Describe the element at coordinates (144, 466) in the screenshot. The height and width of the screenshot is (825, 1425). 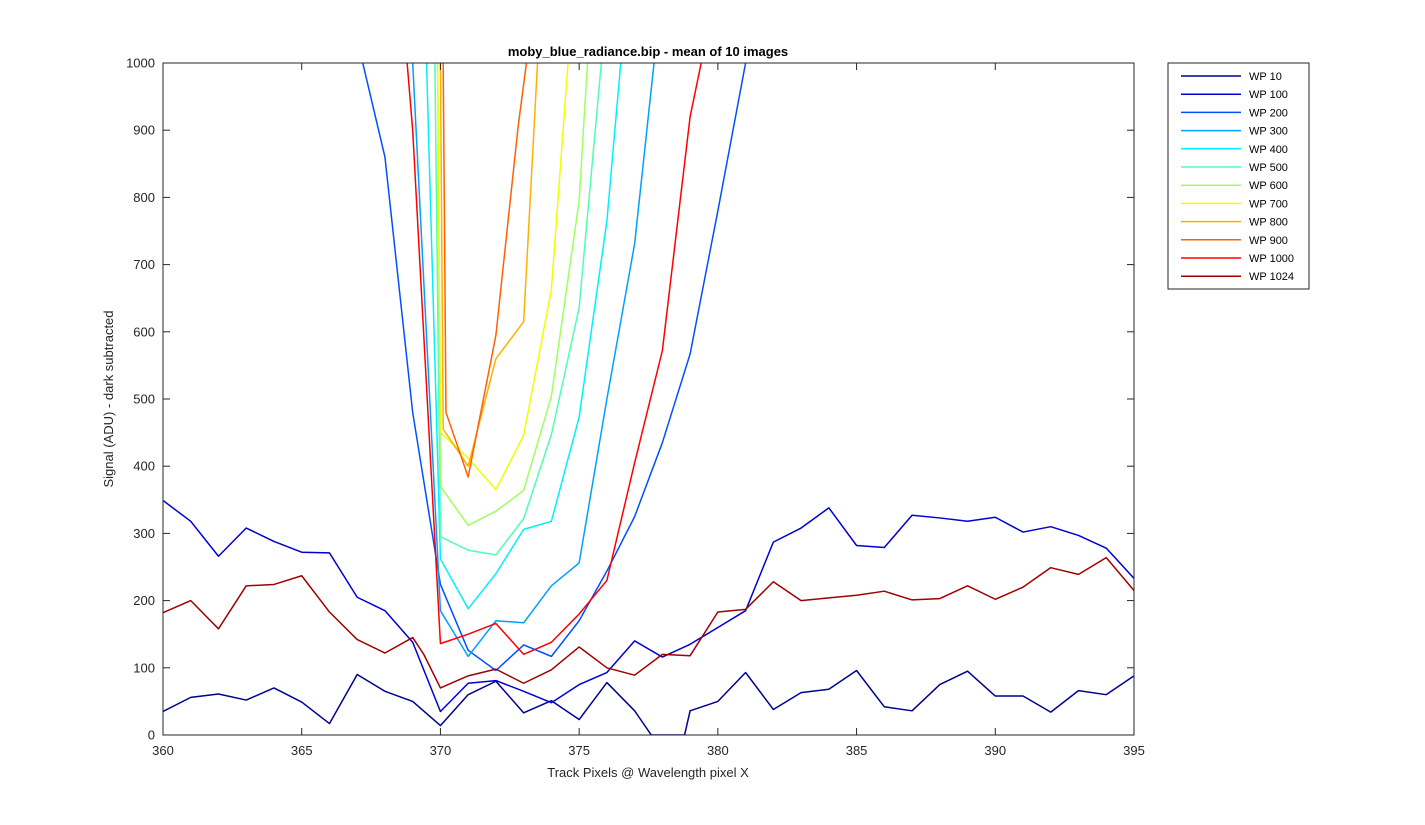
I see `y-tick-label: 400` at that location.